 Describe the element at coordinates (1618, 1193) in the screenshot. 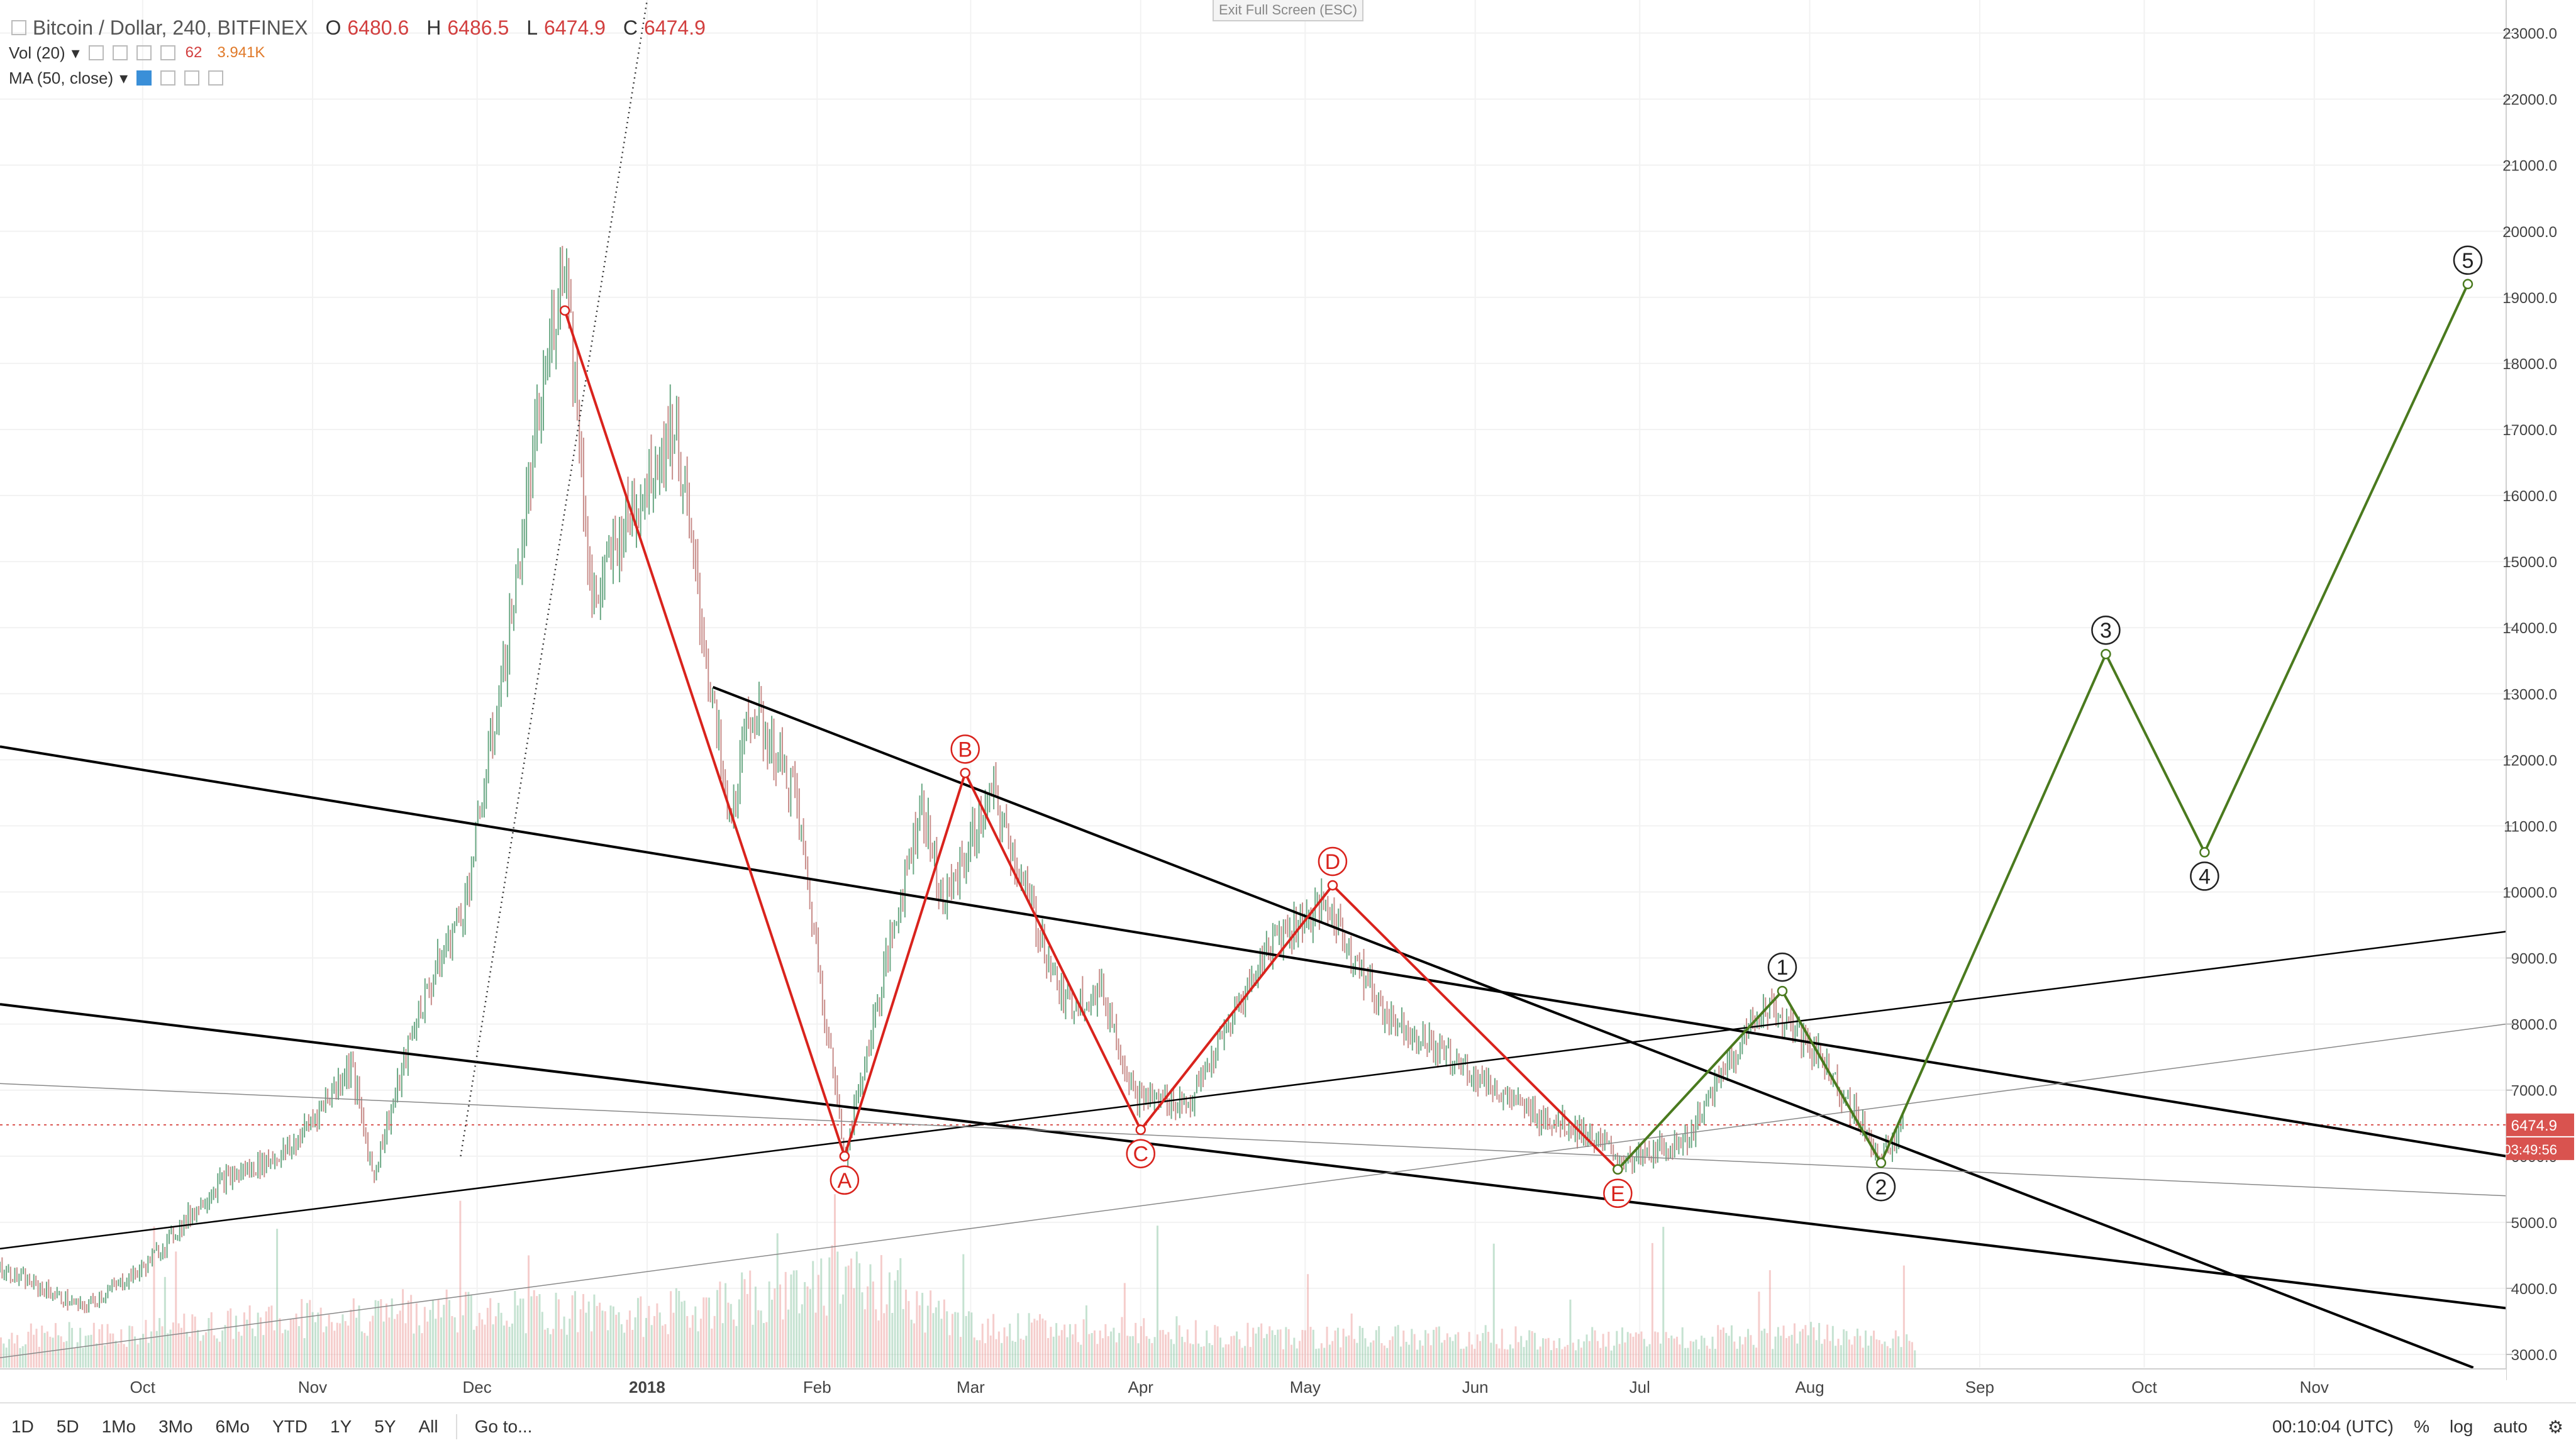

I see `wave-abcde-label-circle` at that location.